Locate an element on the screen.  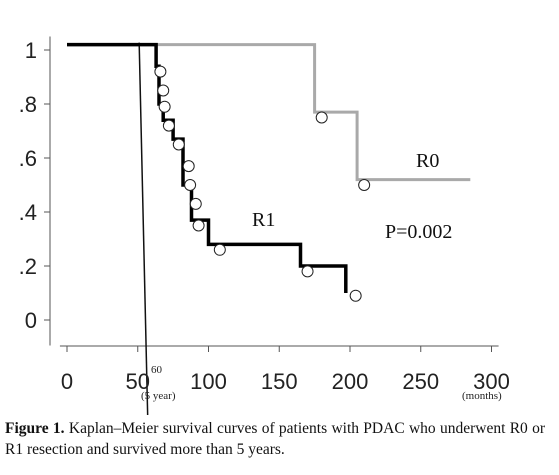
x-tick-label: 250 is located at coordinates (420, 381).